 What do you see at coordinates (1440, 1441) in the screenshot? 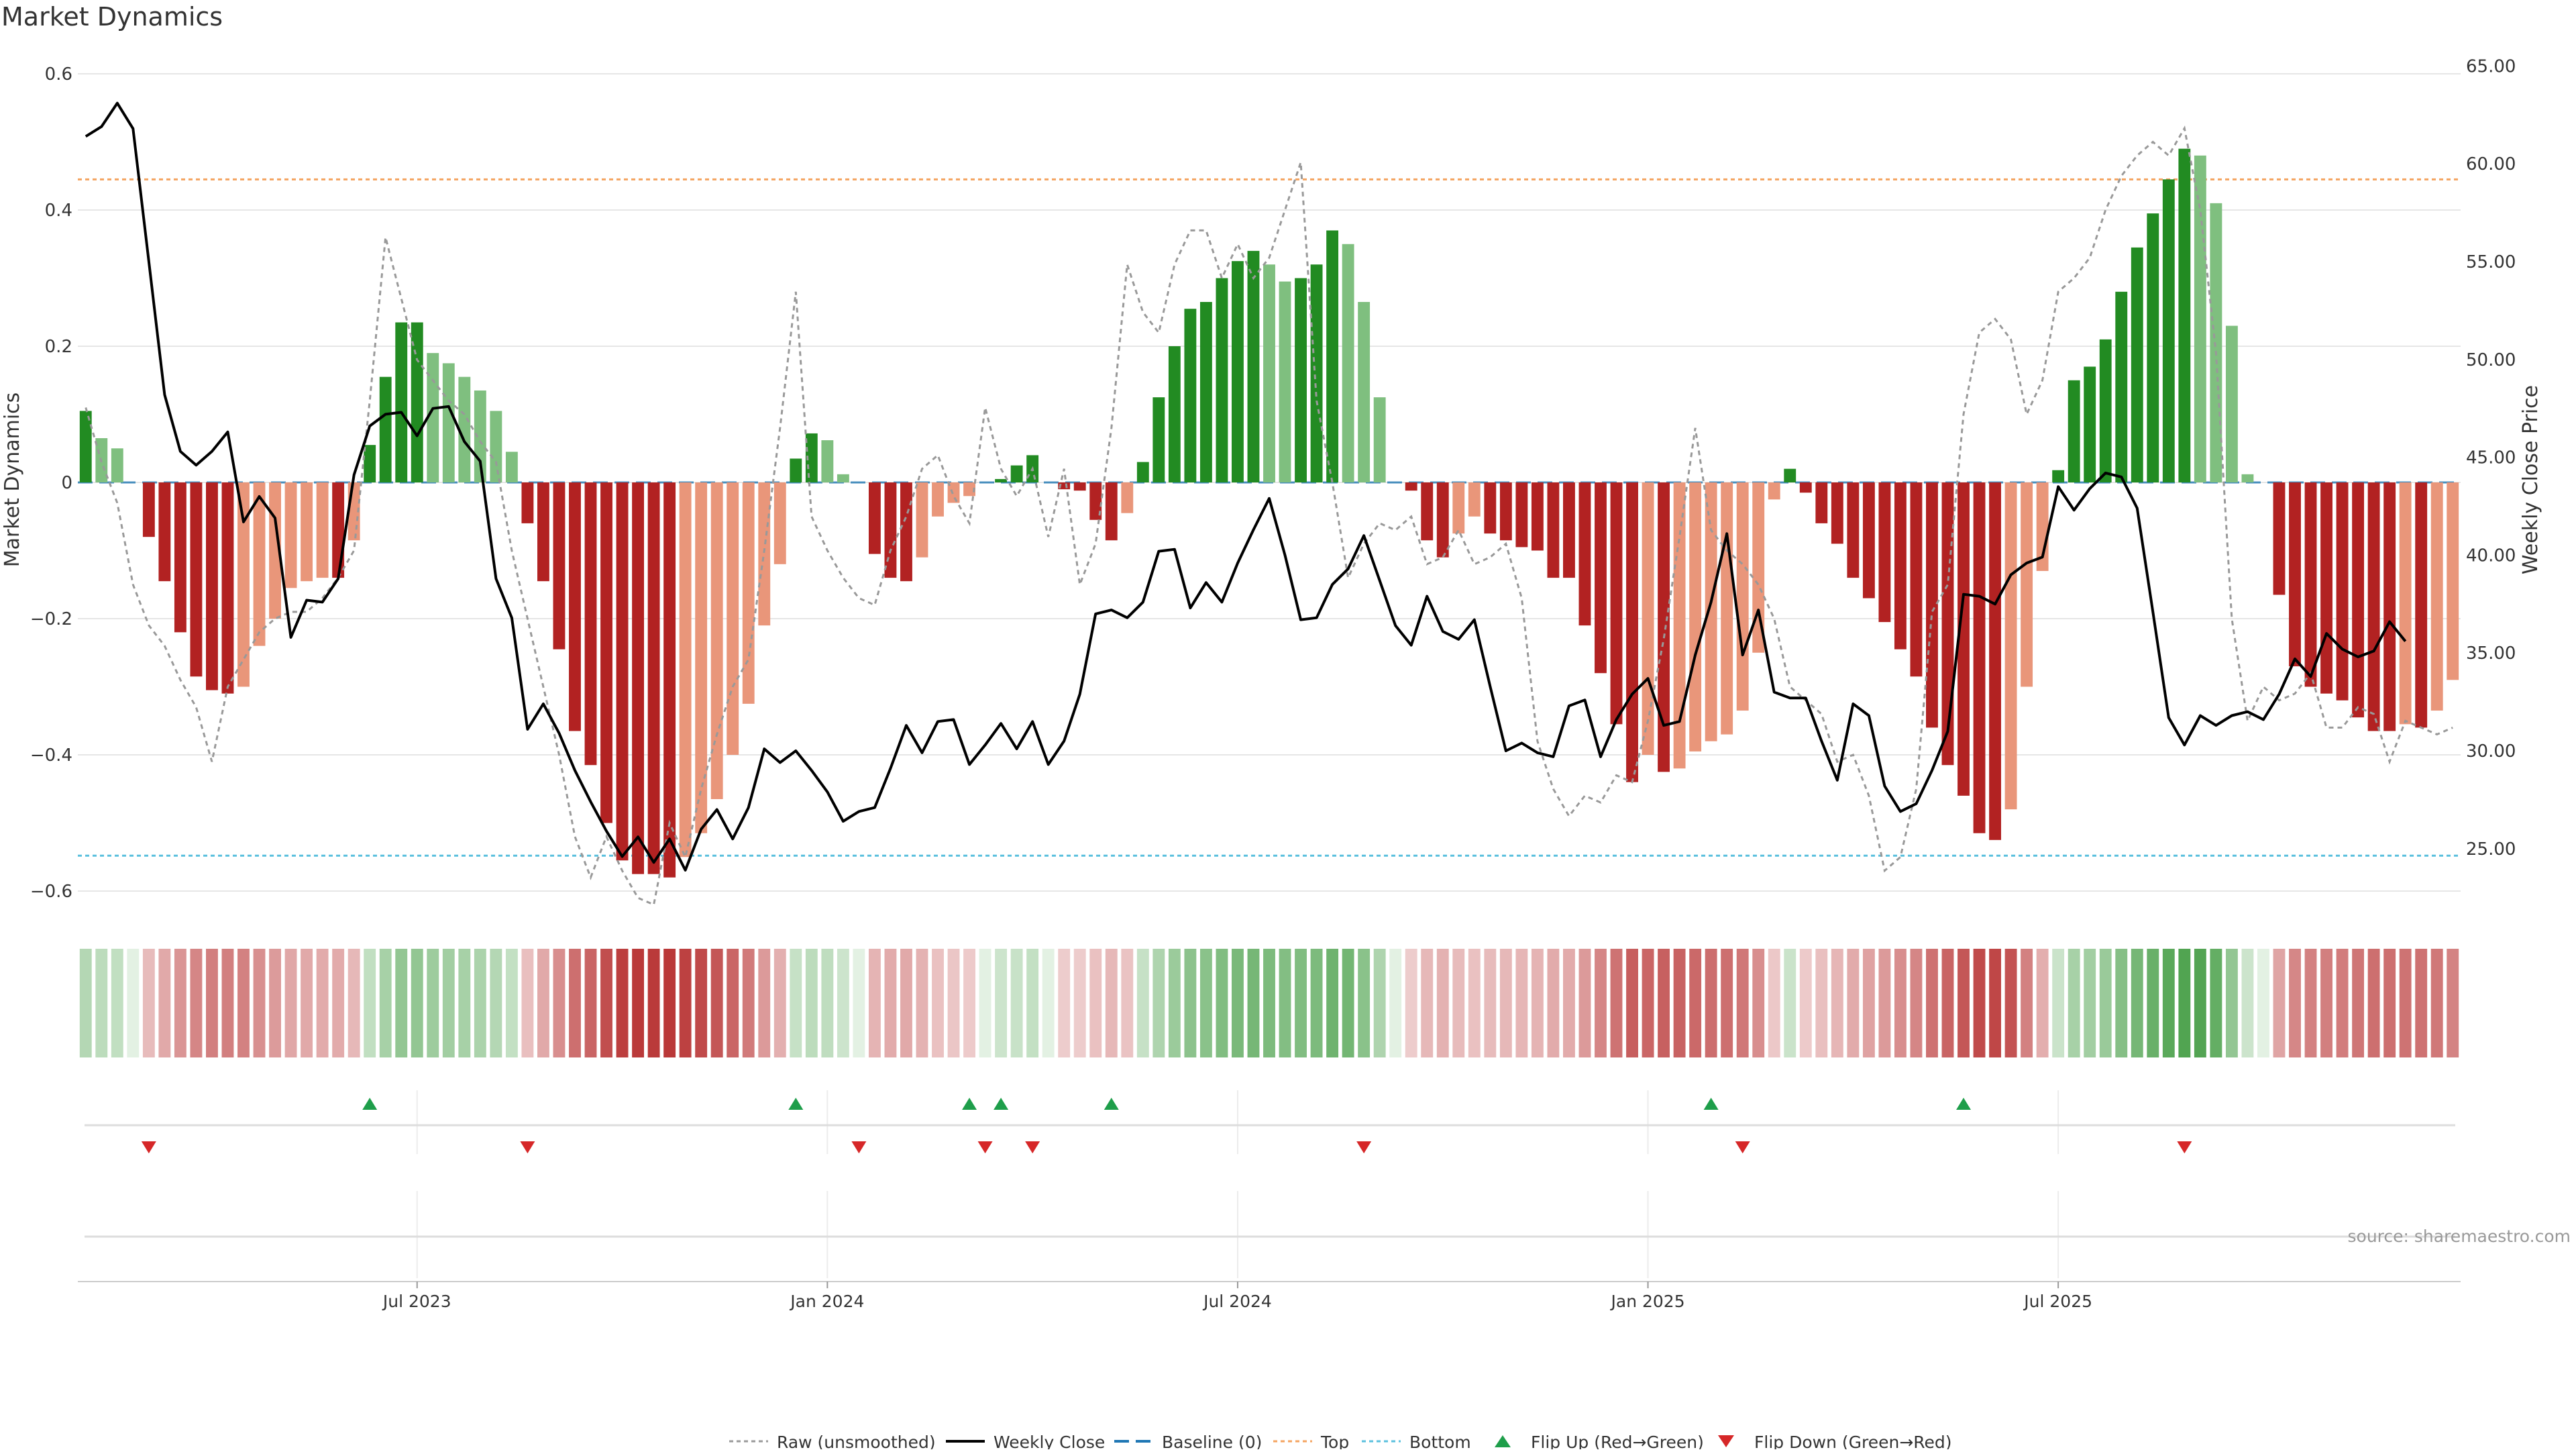
I see `legend-label-bottom: Bottom` at bounding box center [1440, 1441].